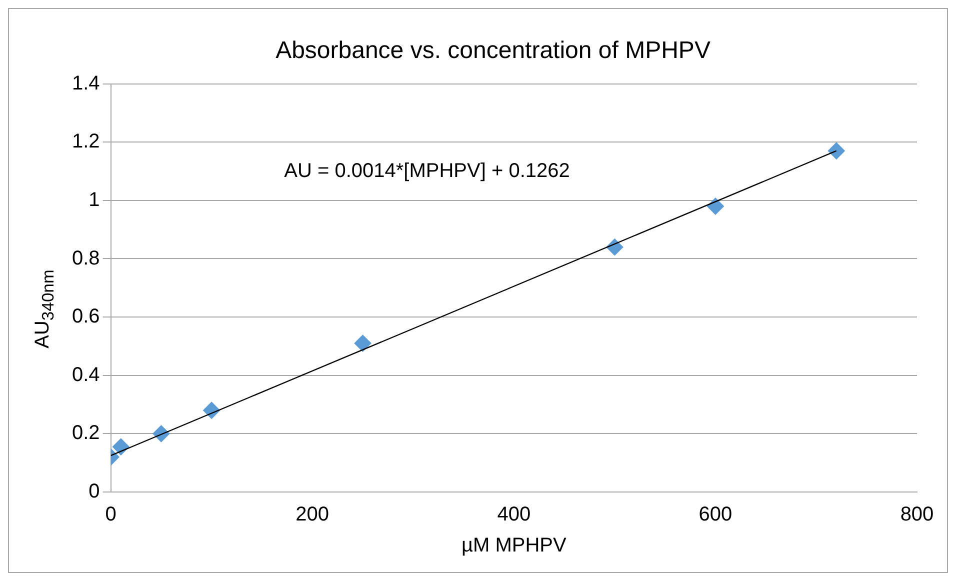  Describe the element at coordinates (917, 515) in the screenshot. I see `x-tick-label: 800` at that location.